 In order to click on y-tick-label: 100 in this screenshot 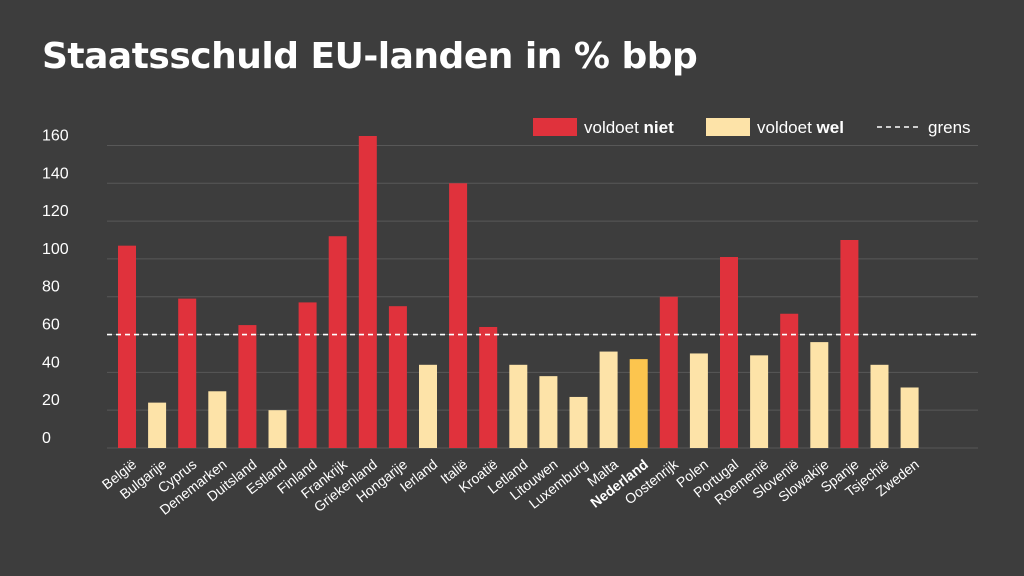, I will do `click(55, 249)`.